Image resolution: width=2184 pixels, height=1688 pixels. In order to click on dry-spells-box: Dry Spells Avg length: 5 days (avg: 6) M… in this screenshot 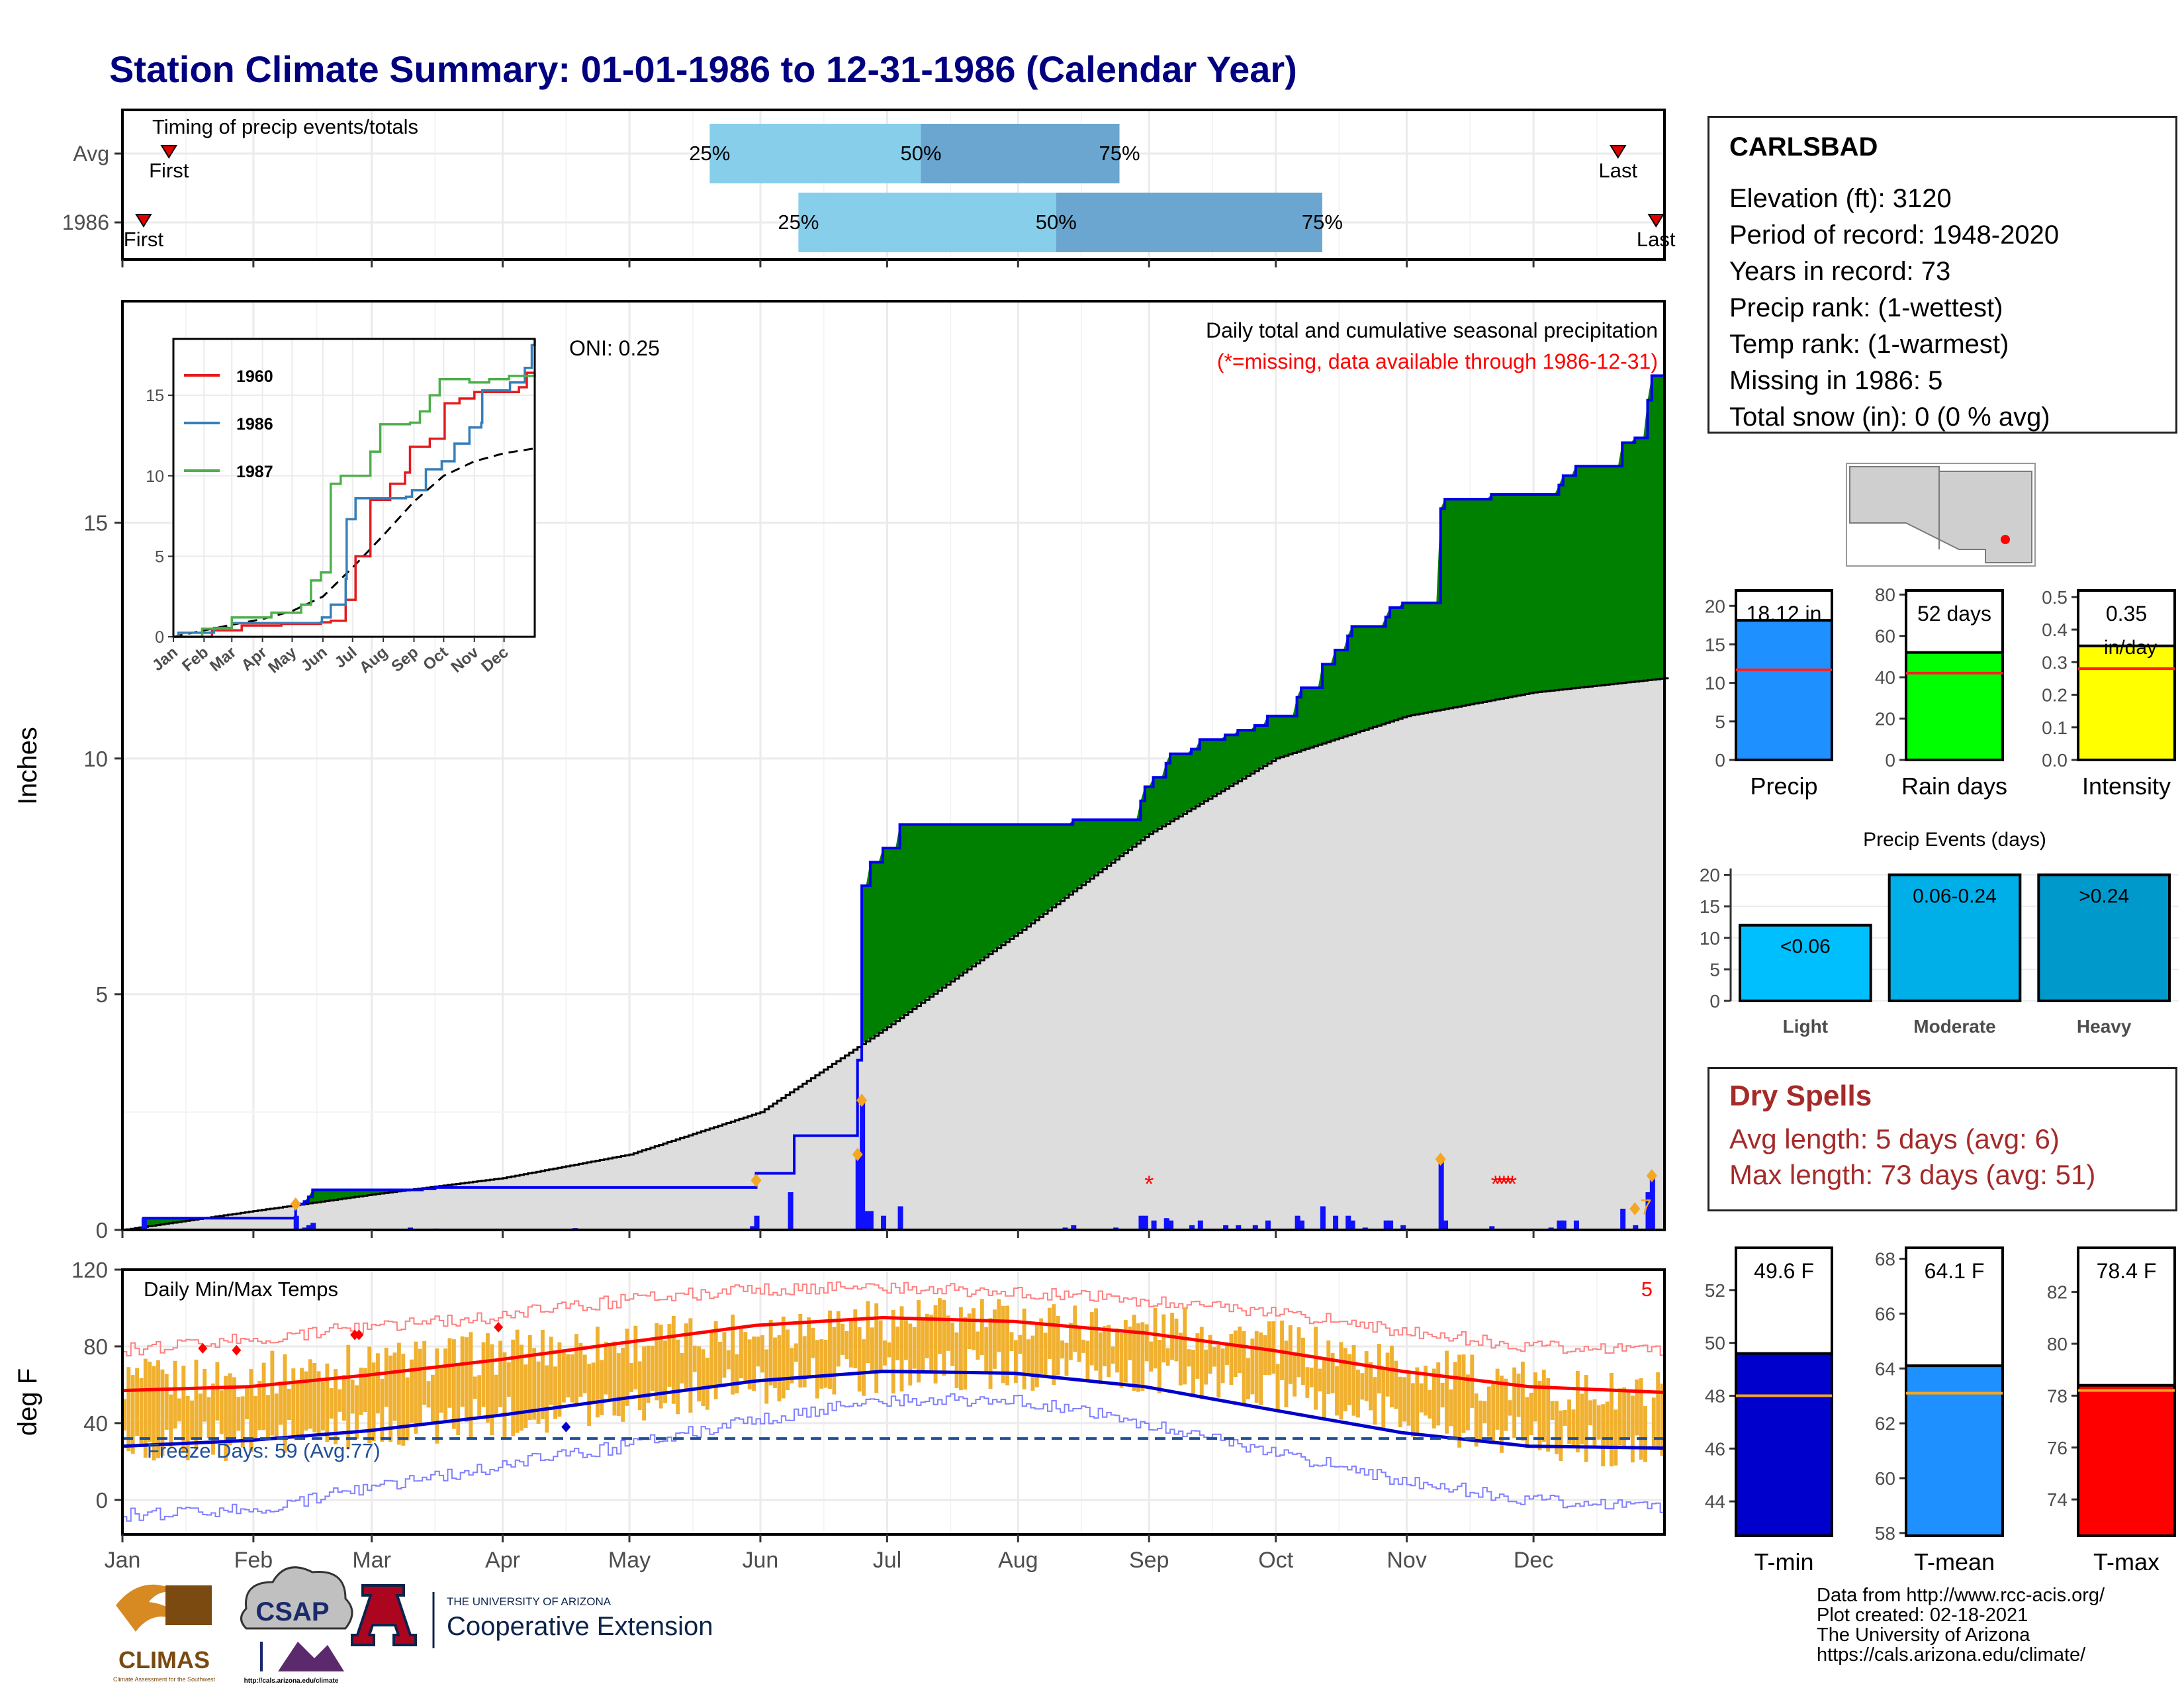, I will do `click(1942, 1139)`.